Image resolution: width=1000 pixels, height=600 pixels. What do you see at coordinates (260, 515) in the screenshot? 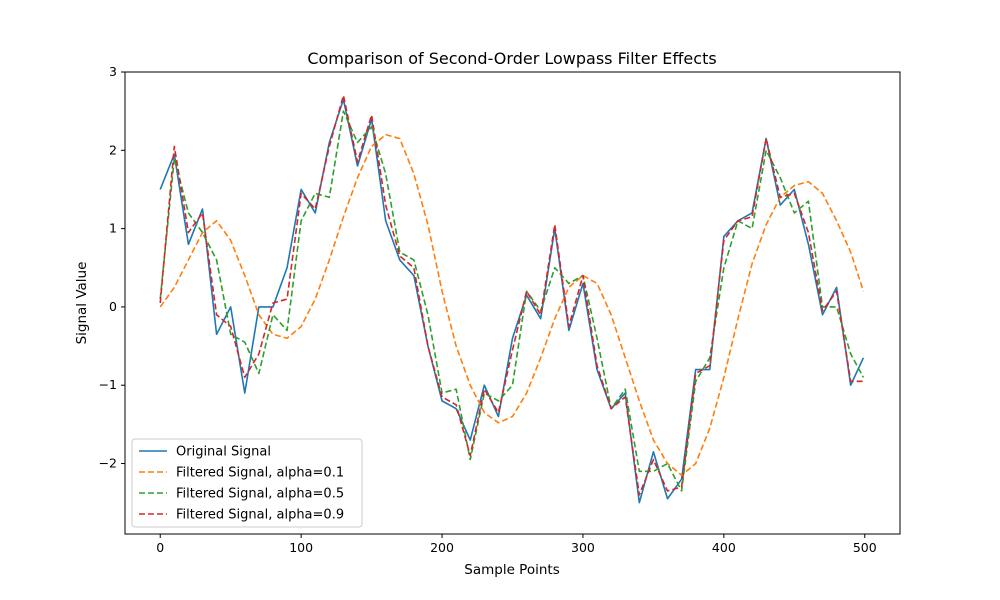
I see `legend-label-3: Filtered Signal, alpha=0.9` at bounding box center [260, 515].